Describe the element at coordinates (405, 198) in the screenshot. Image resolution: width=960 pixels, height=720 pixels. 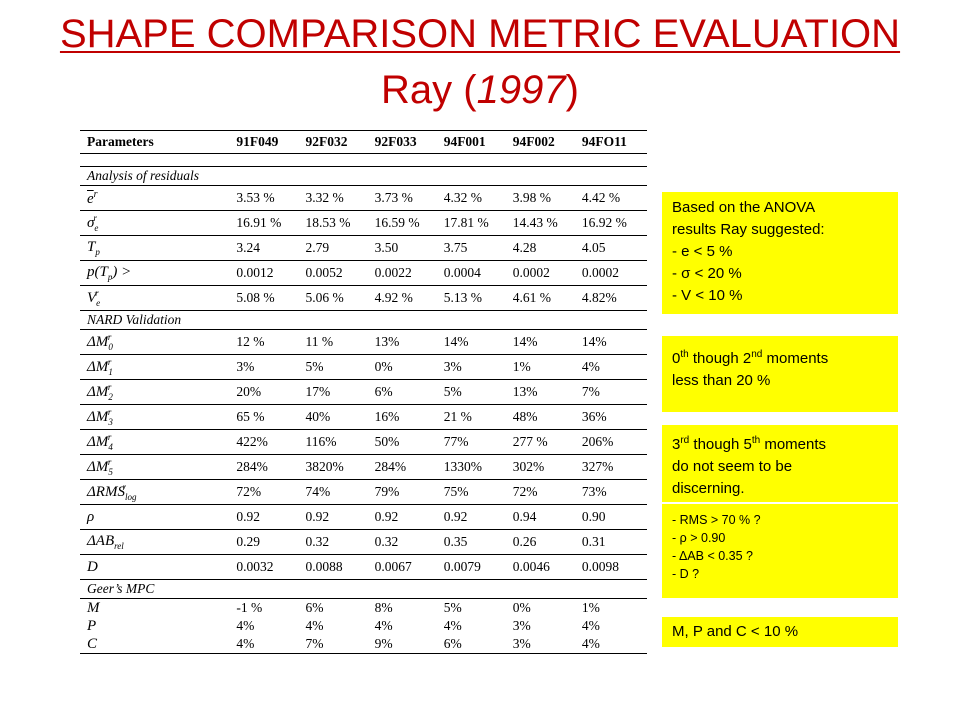
I see `table-cell: 3.73 %` at that location.